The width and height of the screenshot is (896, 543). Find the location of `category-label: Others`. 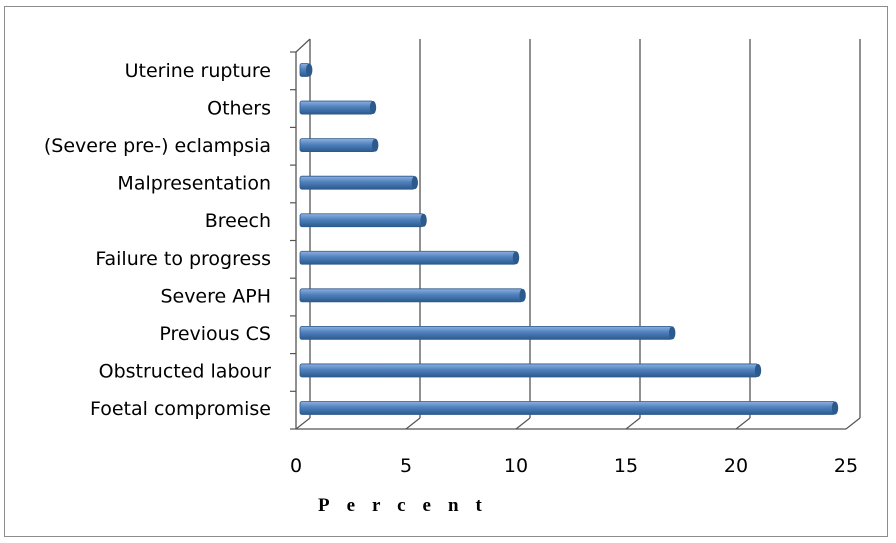

category-label: Others is located at coordinates (239, 109).